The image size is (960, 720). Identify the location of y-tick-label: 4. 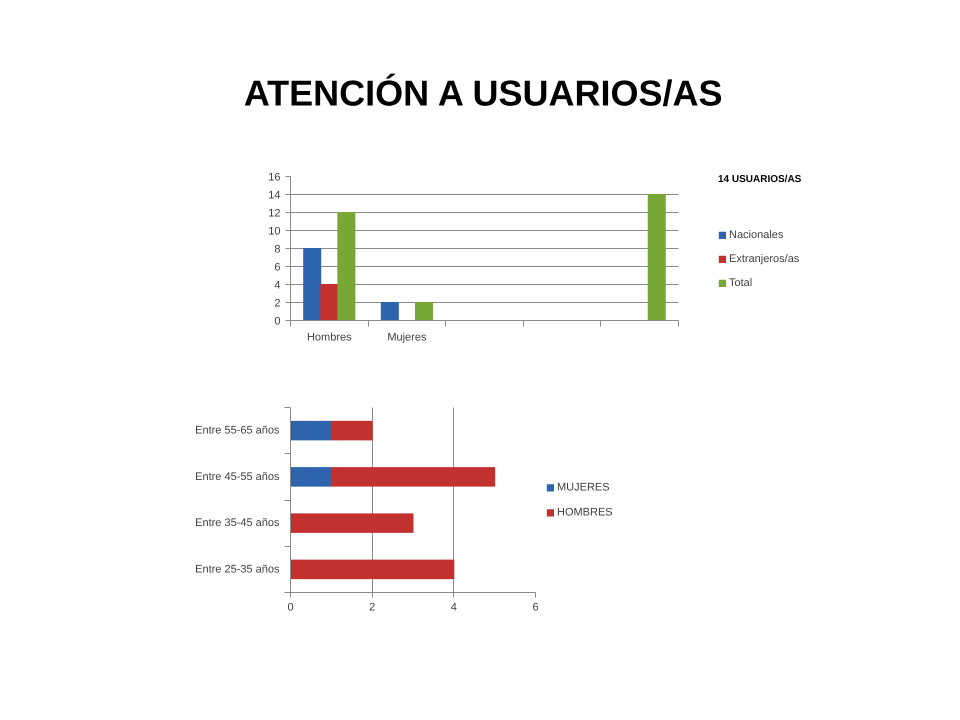
(277, 286).